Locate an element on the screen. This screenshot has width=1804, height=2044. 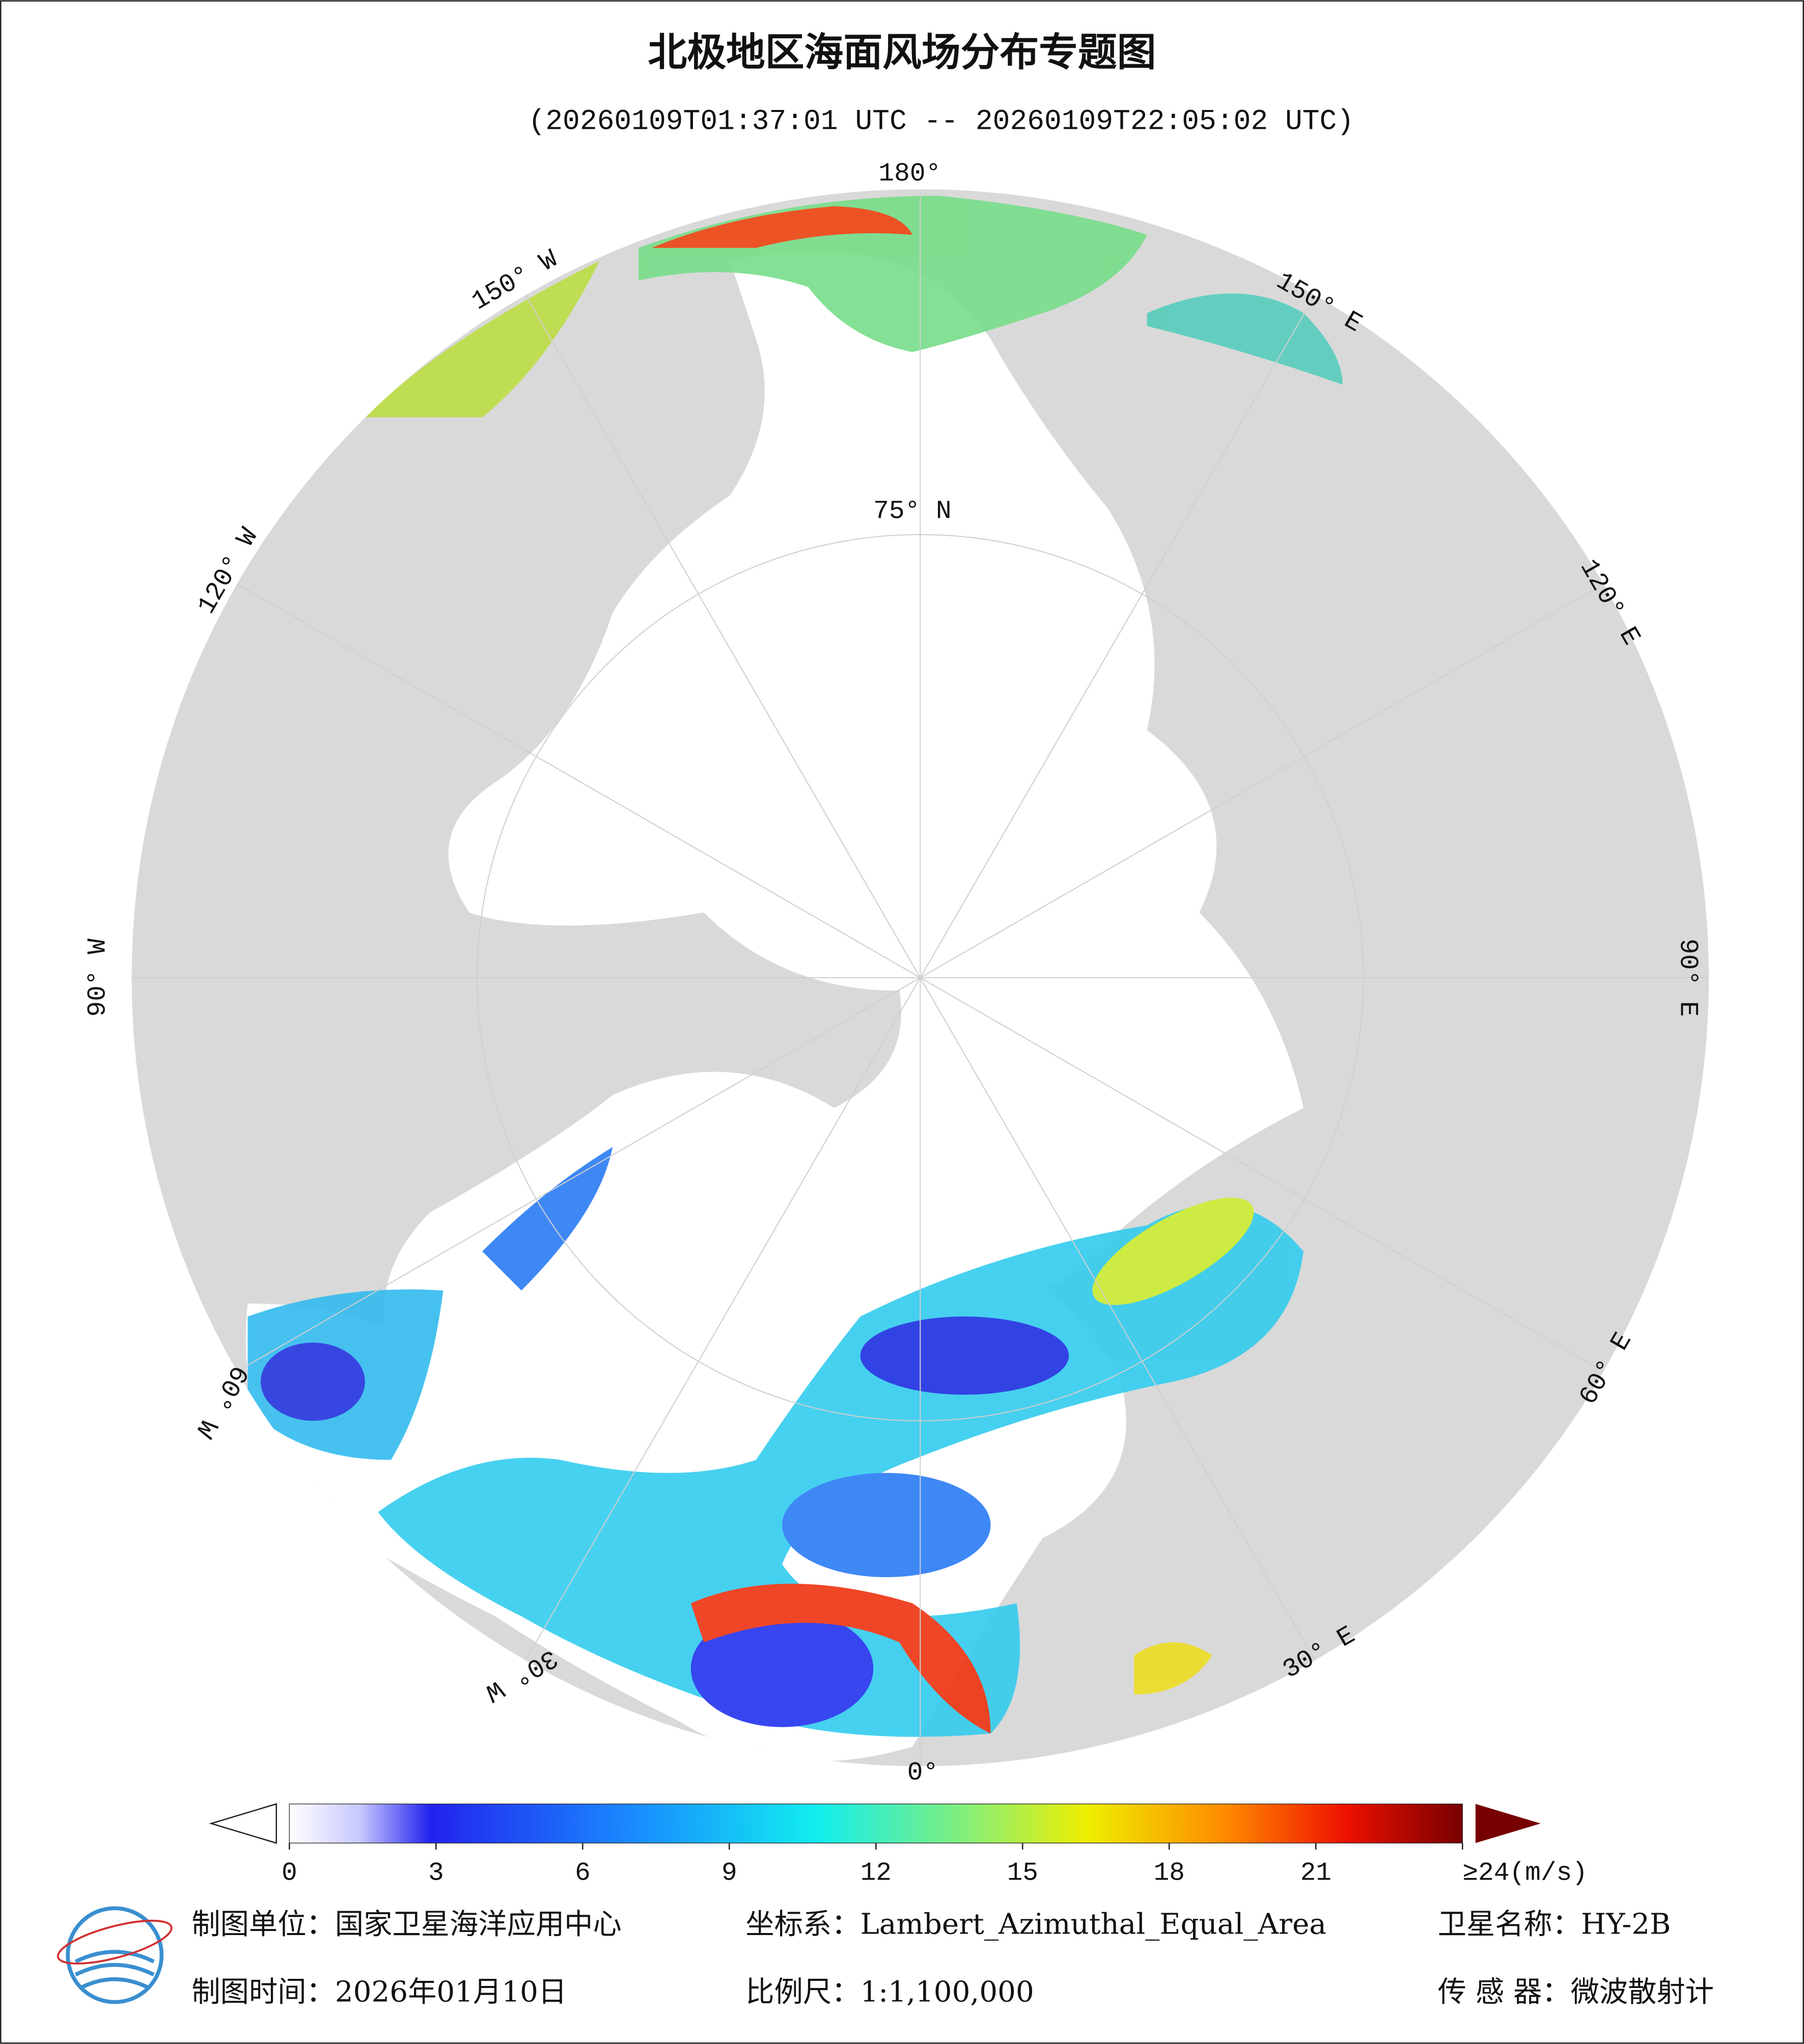
footer-sensor: 传 感 器：微波散射计 is located at coordinates (1576, 1992).